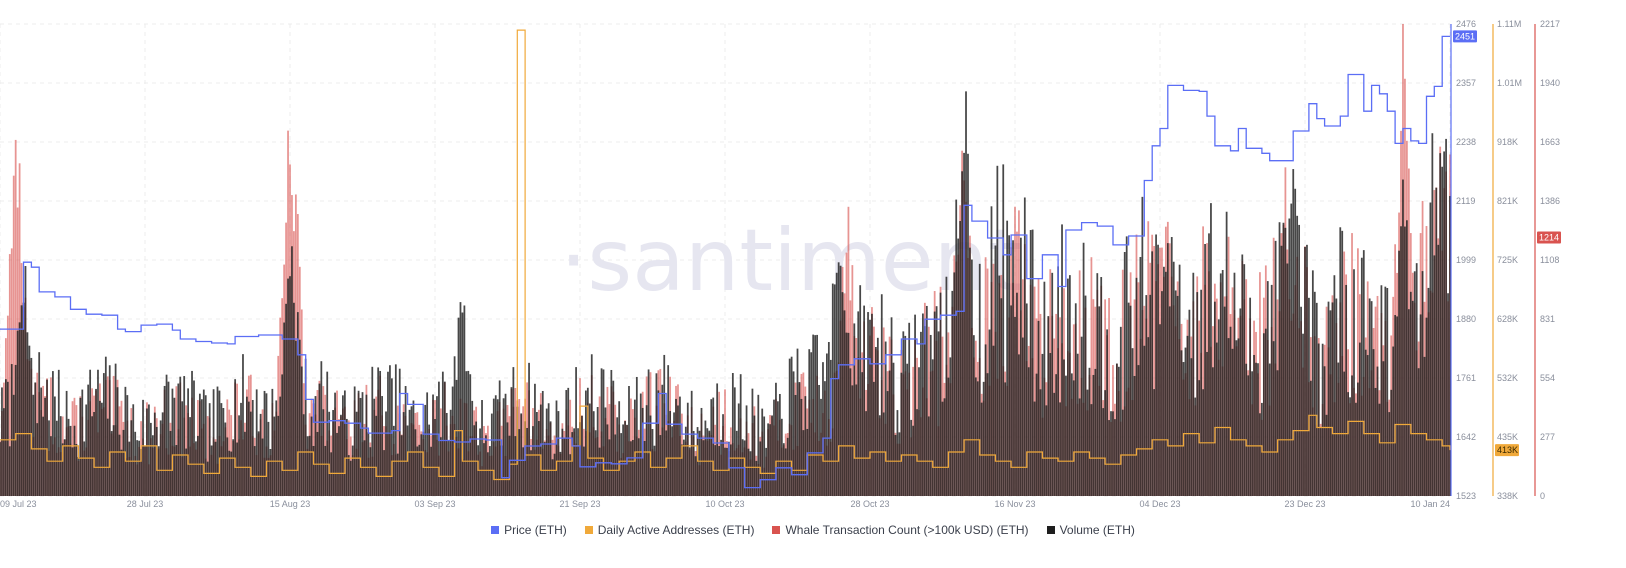 This screenshot has width=1626, height=568. What do you see at coordinates (290, 504) in the screenshot?
I see `x-axis-tick: 15 Aug 23` at bounding box center [290, 504].